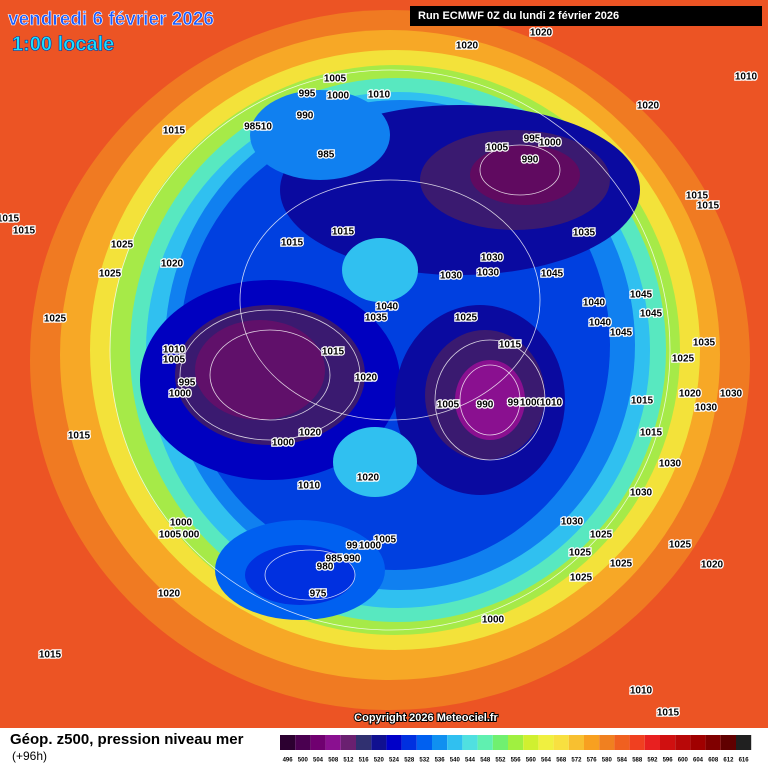 This screenshot has height=773, width=768. Describe the element at coordinates (326, 155) in the screenshot. I see `isobar-label: 985` at that location.